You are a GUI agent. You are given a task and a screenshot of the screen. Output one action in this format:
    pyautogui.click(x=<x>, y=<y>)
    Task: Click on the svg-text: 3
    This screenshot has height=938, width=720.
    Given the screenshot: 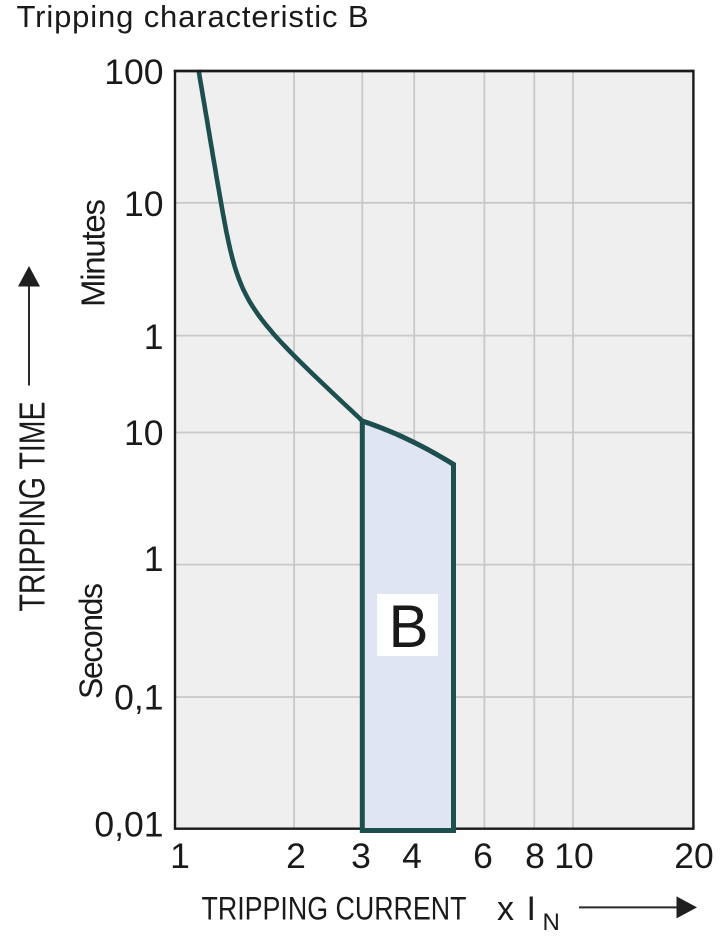 What is the action you would take?
    pyautogui.click(x=361, y=856)
    